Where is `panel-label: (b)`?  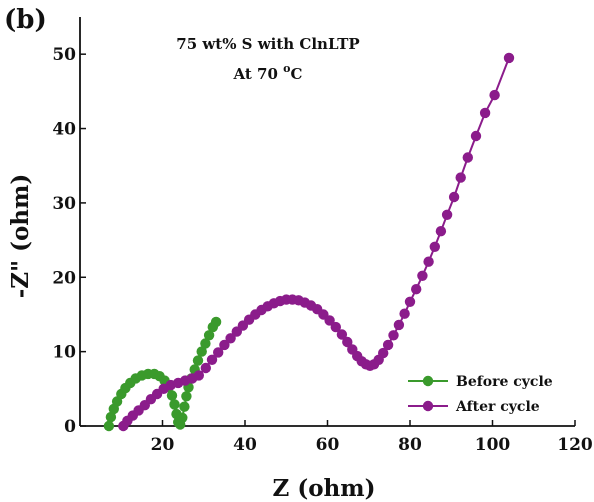
panel-label: (b) is located at coordinates (25, 20).